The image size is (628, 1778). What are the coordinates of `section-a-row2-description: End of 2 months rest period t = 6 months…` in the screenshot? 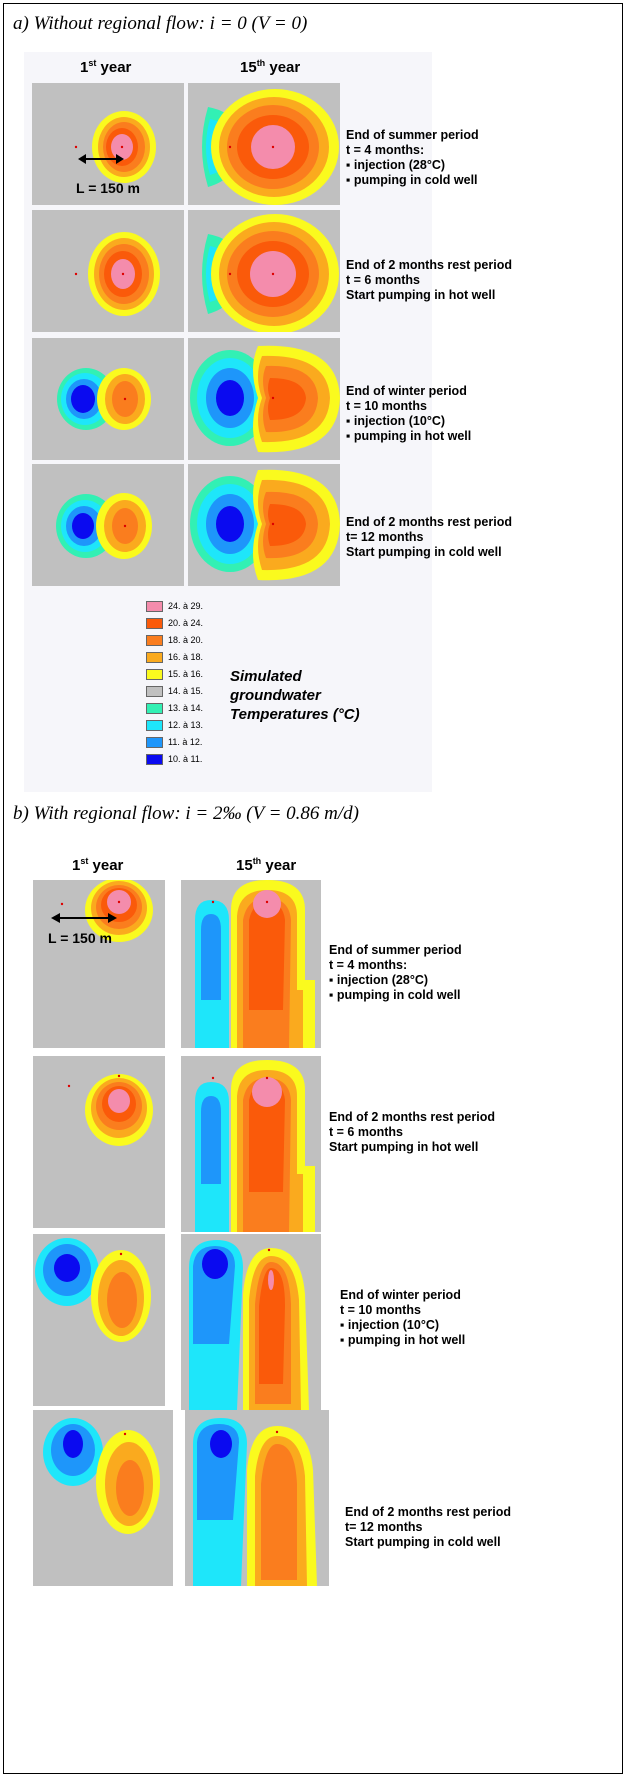 It's located at (429, 280).